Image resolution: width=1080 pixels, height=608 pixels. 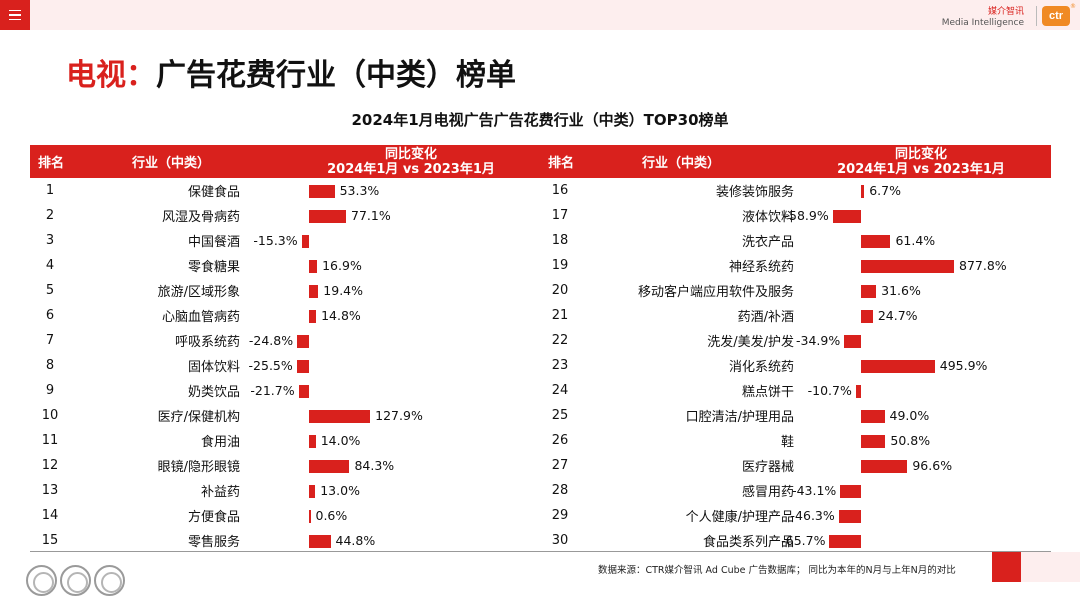 I want to click on brand-name-en: Media Intelligence, so click(x=982, y=23).